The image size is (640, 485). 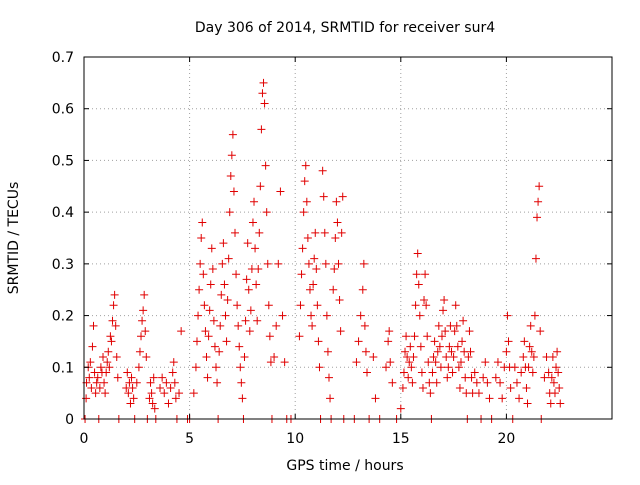 I want to click on y-tick-label: 0, so click(x=69, y=420).